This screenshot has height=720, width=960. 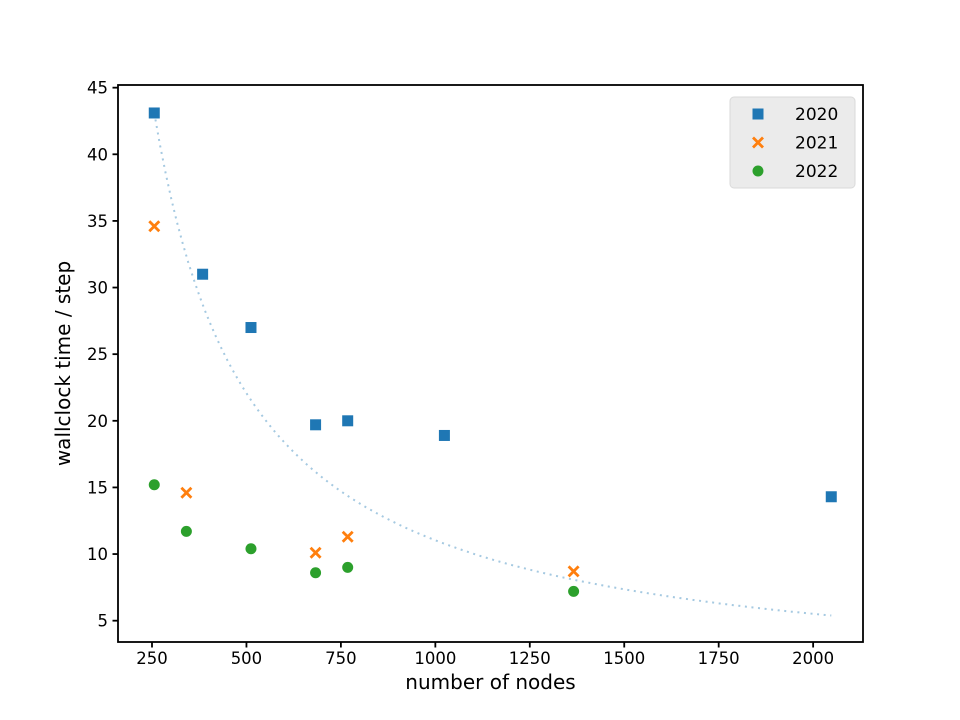 What do you see at coordinates (364, 538) in the screenshot?
I see `series-2022` at bounding box center [364, 538].